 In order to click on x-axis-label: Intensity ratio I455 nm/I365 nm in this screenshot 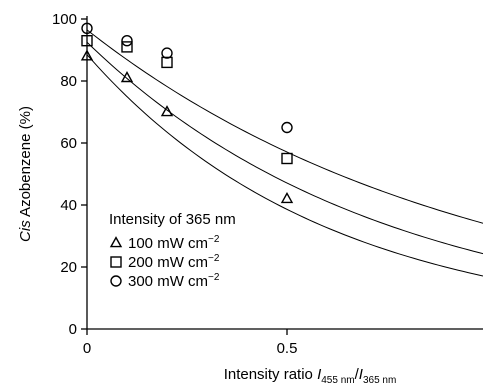, I will do `click(310, 376)`.